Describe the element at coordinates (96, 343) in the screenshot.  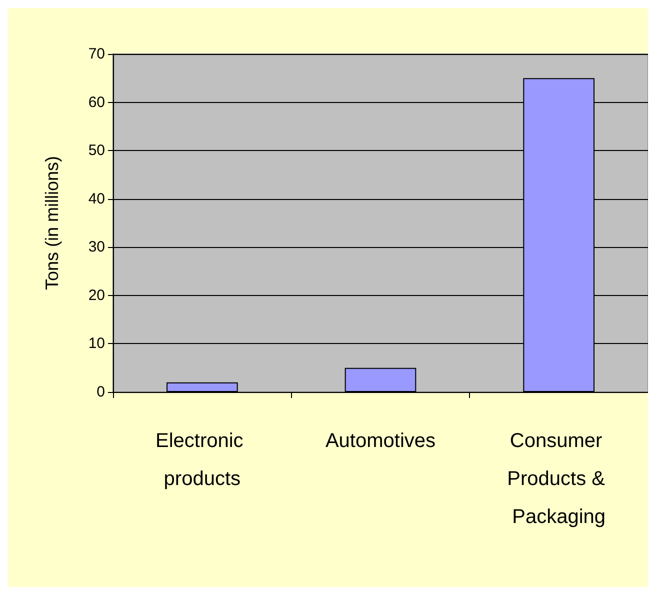
I see `y-tick-label: 10` at that location.